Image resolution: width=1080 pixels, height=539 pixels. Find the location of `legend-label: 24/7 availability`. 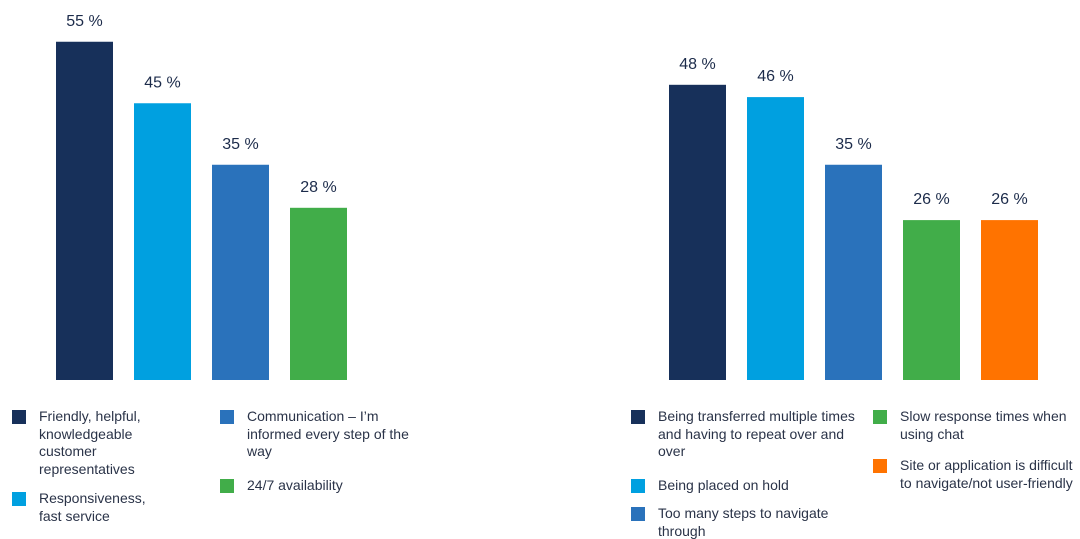

legend-label: 24/7 availability is located at coordinates (295, 485).